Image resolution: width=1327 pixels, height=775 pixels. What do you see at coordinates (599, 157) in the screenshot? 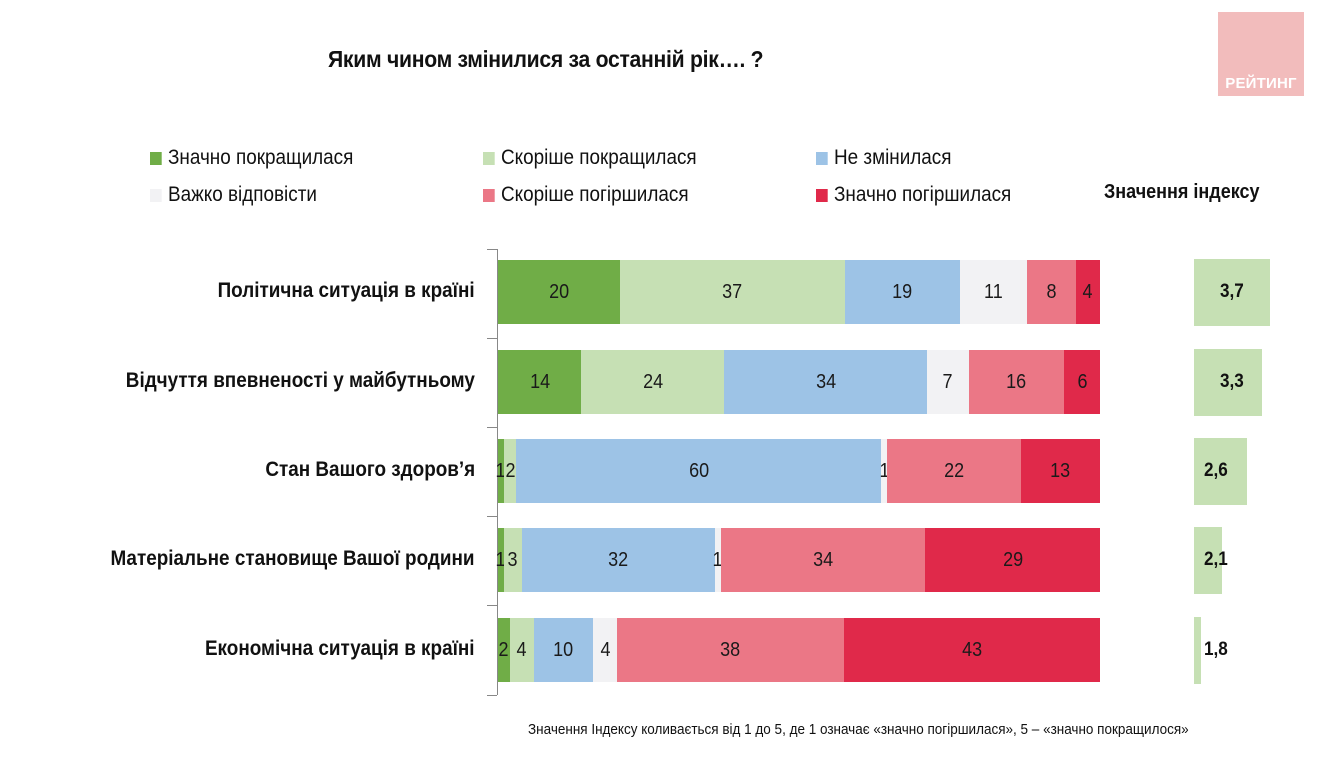
I see `legend-label: Скоріше покращилася` at bounding box center [599, 157].